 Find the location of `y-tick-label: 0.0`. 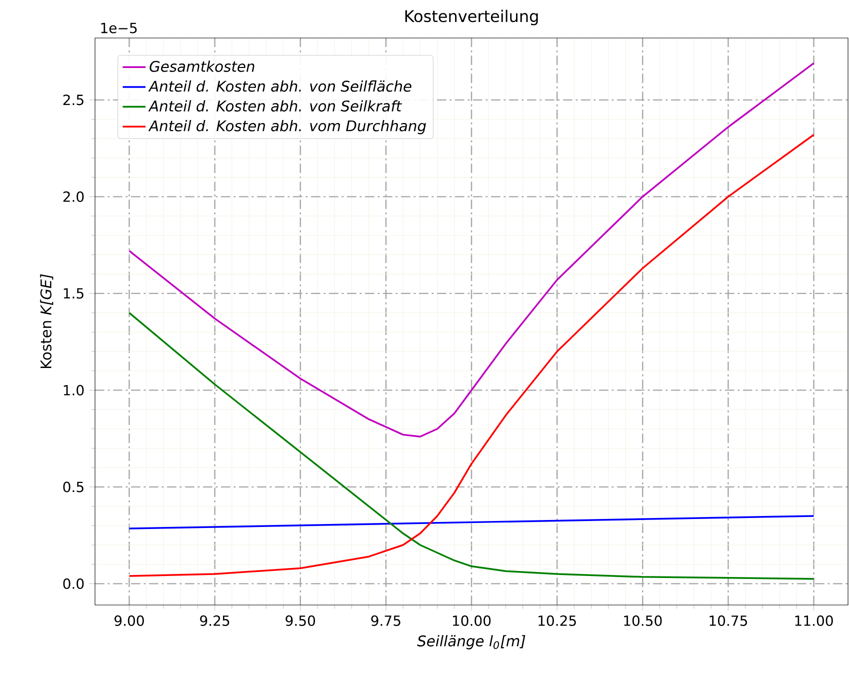

y-tick-label: 0.0 is located at coordinates (73, 583).